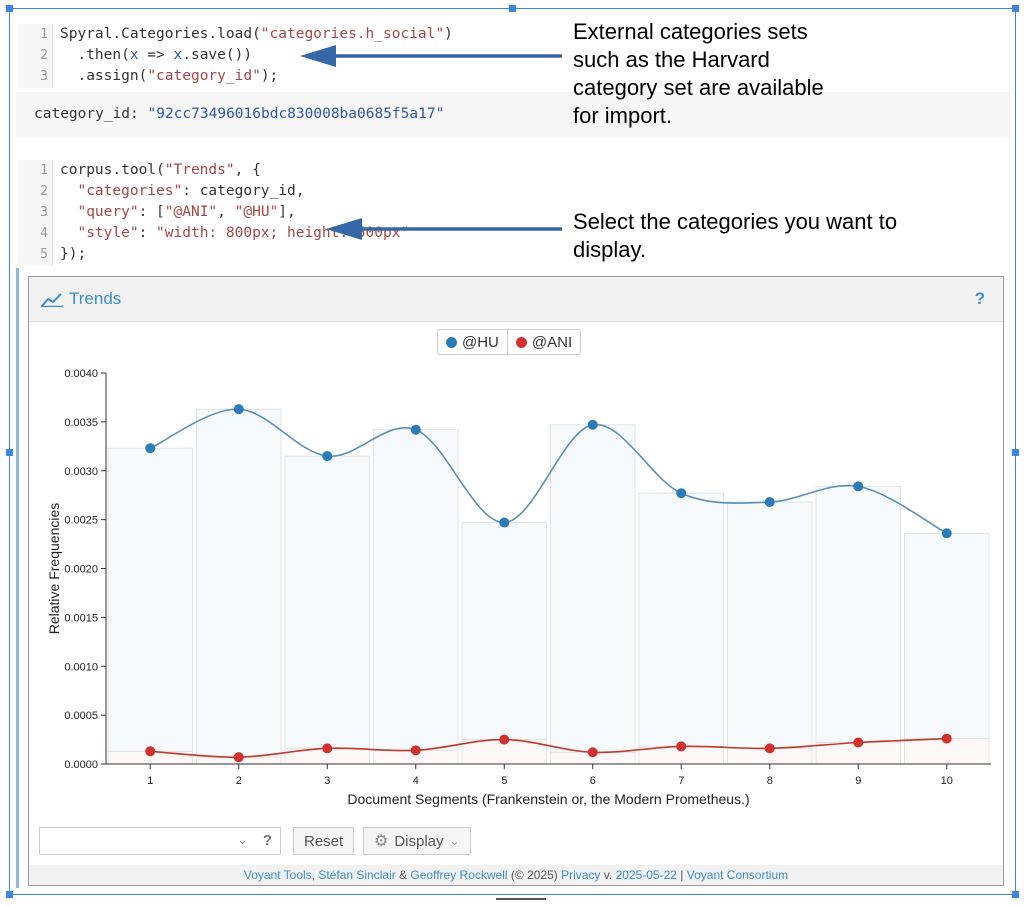  Describe the element at coordinates (81, 667) in the screenshot. I see `y-tick-label: 0.0010` at that location.